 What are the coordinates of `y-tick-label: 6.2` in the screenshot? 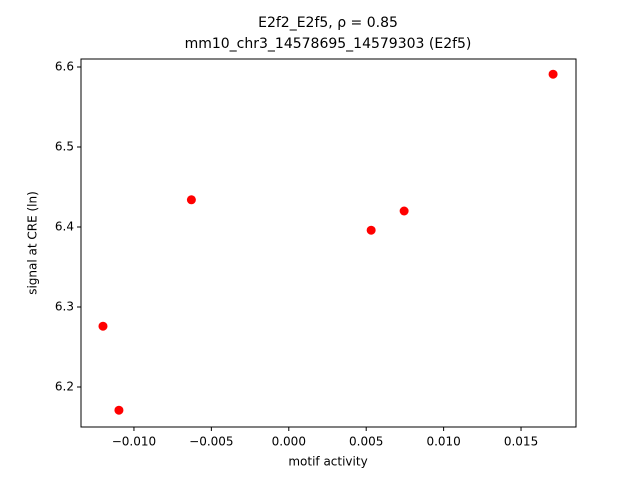 It's located at (64, 387).